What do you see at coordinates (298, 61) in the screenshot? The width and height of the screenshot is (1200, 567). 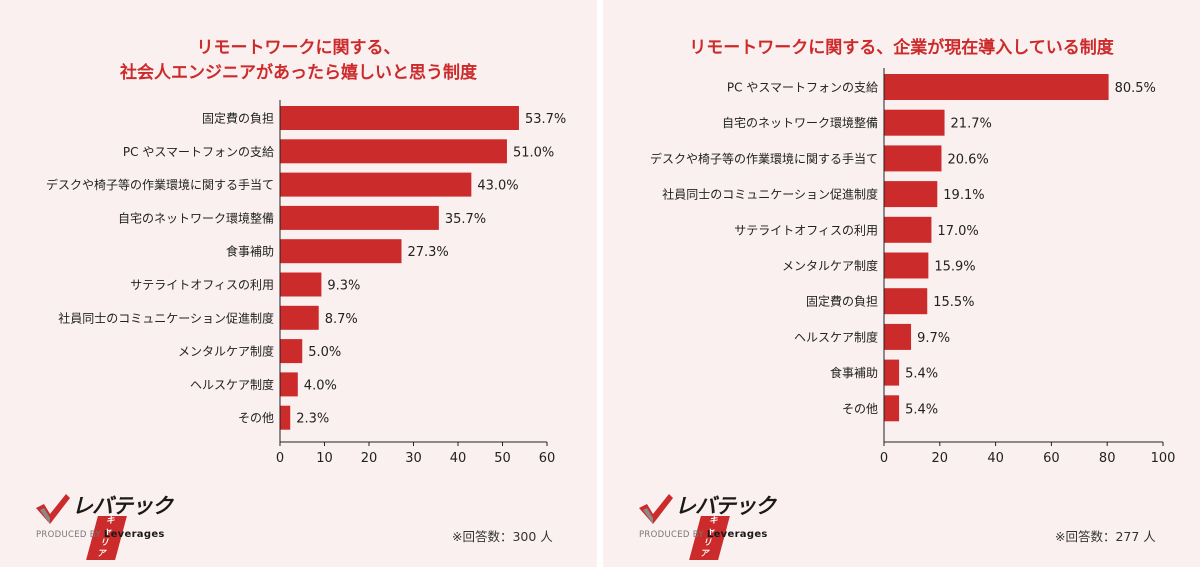 I see `chart-title: リモートワークに関する、 社会人エンジニアがあったら嬉しいと思う制度` at bounding box center [298, 61].